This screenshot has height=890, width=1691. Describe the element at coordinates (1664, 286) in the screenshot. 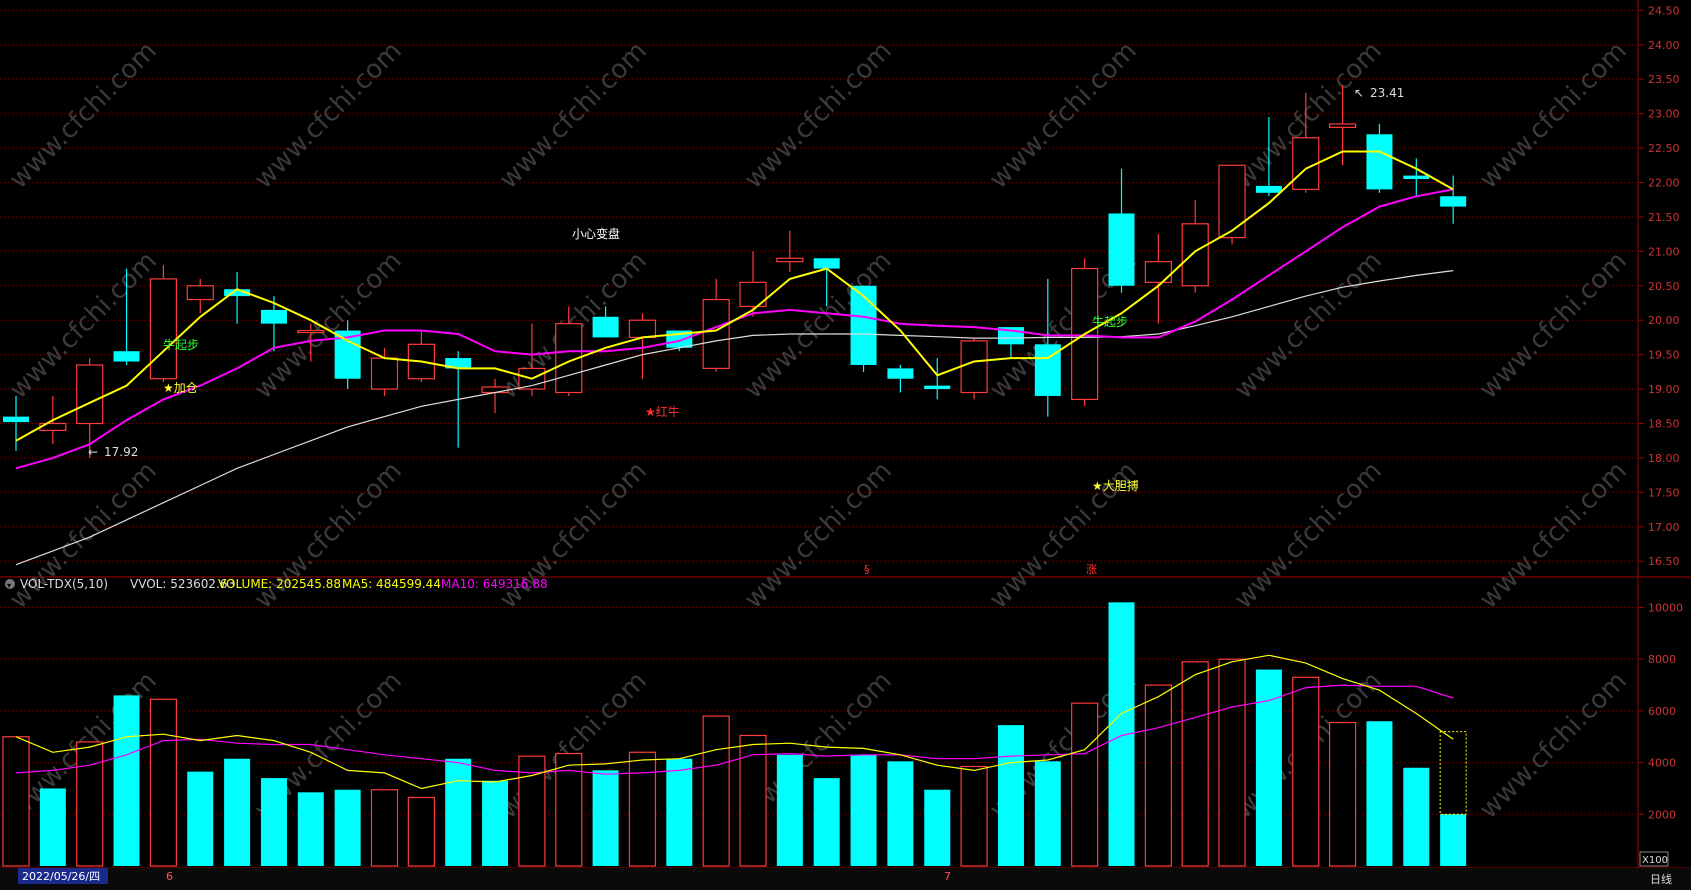

I see `price-tick-label: 20.50` at that location.